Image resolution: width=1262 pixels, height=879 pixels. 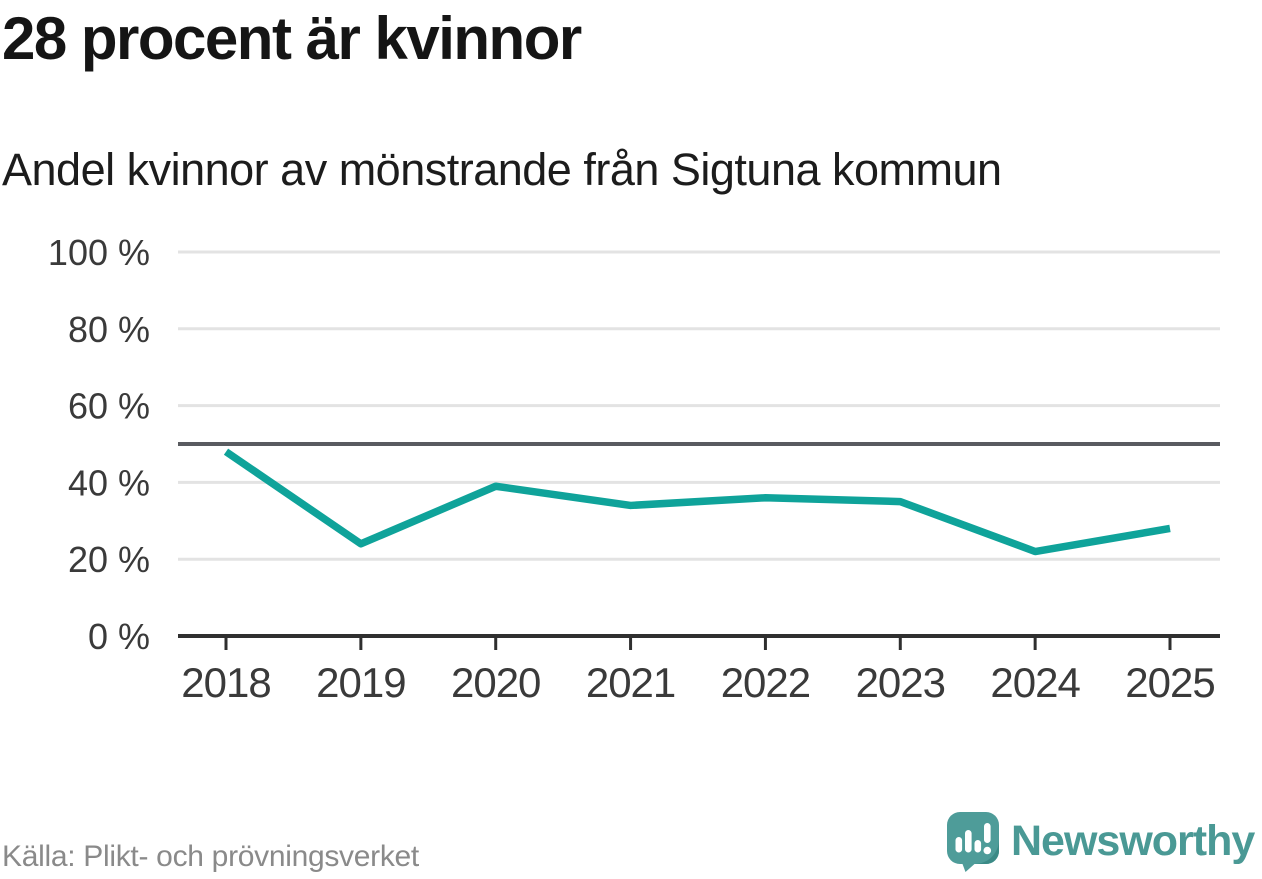 I want to click on y-axis-tick-label: 60 %, so click(x=109, y=406).